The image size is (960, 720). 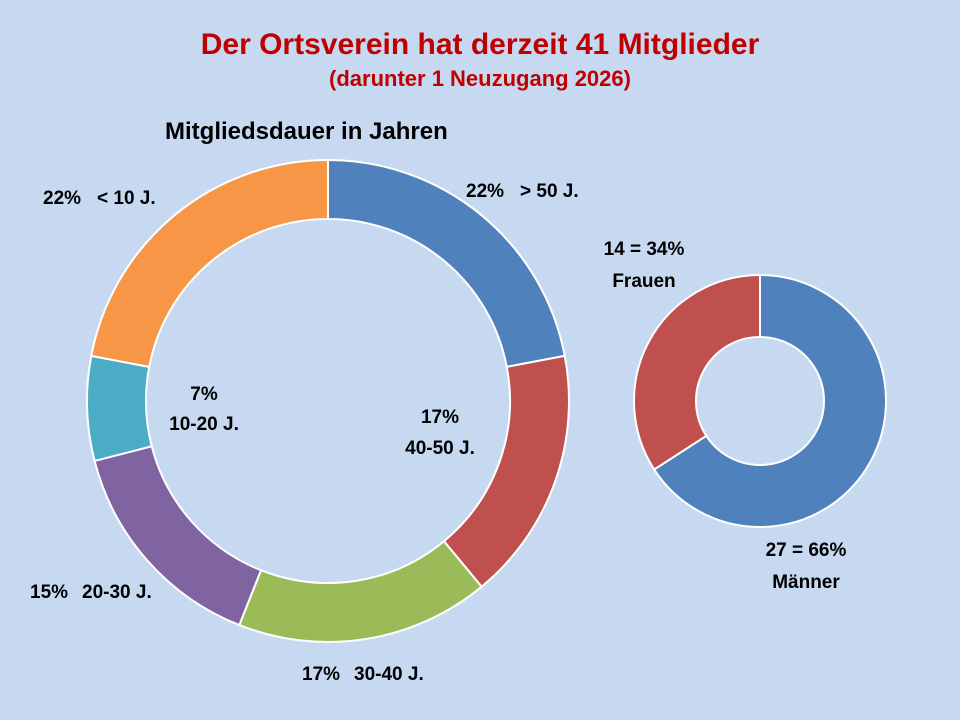 I want to click on label-40-50-category: 40-50 J., so click(x=440, y=448).